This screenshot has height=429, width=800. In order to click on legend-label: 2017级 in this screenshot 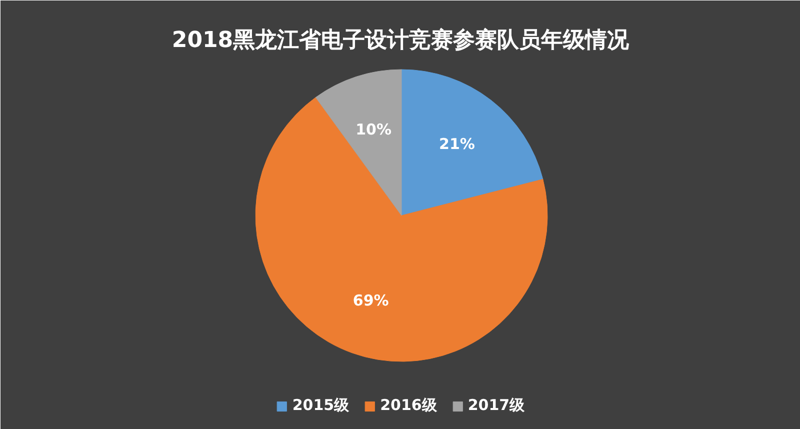, I will do `click(496, 405)`.